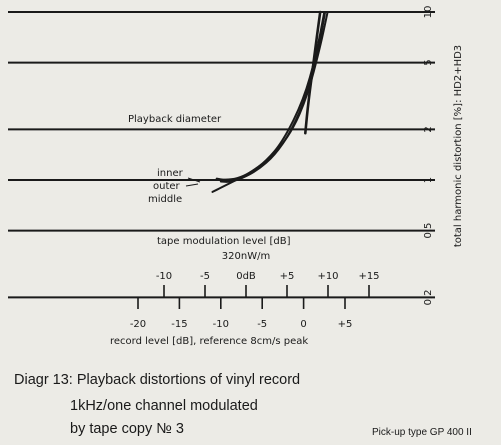  What do you see at coordinates (164, 276) in the screenshot?
I see `tape-axis-tick-label: -10` at bounding box center [164, 276].